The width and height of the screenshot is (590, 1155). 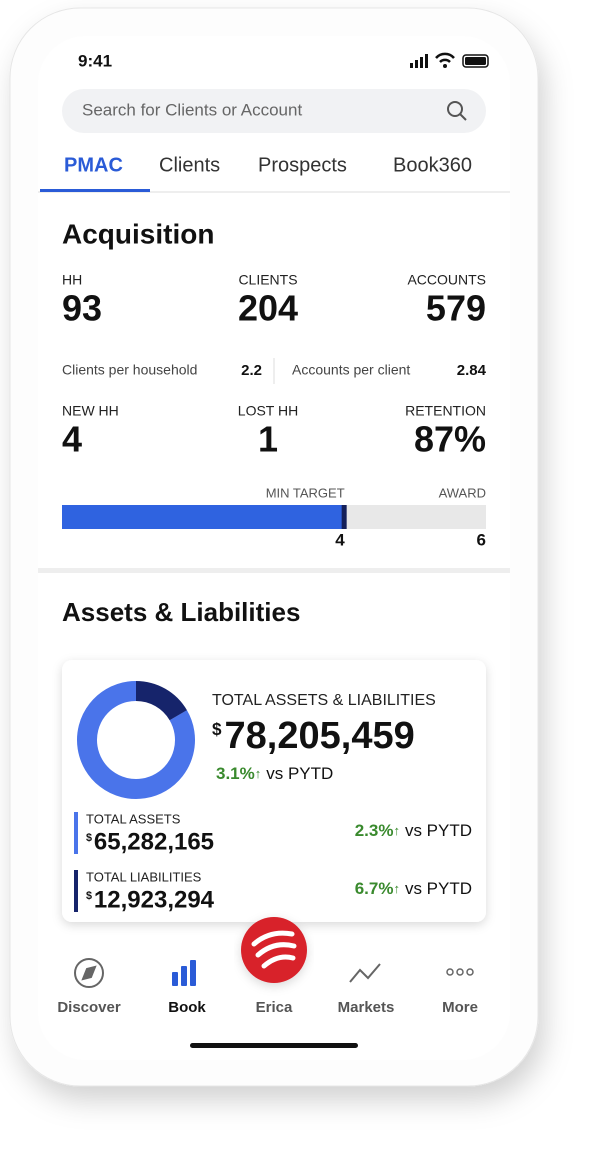 What do you see at coordinates (344, 517) in the screenshot?
I see `min-target-marker` at bounding box center [344, 517].